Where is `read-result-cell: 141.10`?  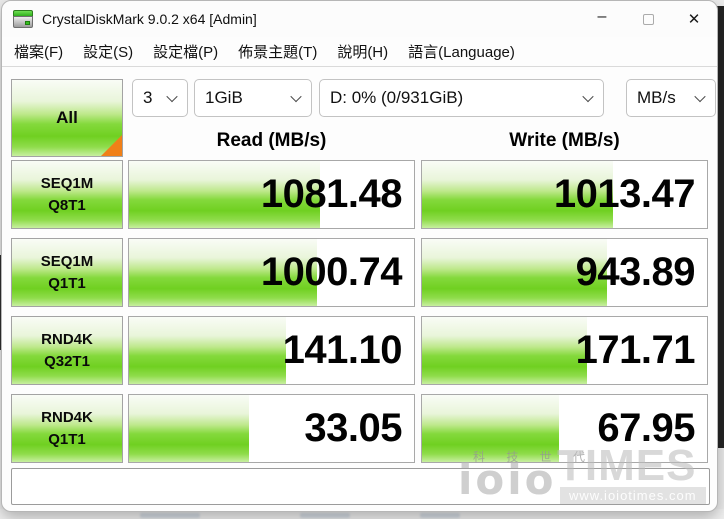 read-result-cell: 141.10 is located at coordinates (271, 350).